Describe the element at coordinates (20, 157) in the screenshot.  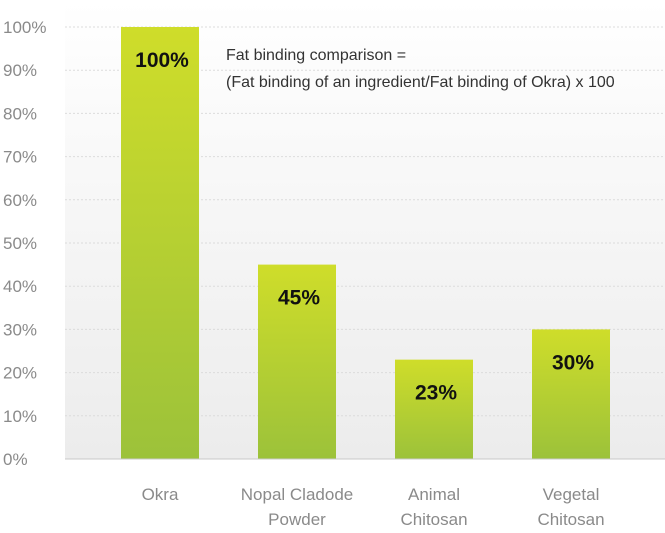
I see `y-tick-label: 70%` at that location.